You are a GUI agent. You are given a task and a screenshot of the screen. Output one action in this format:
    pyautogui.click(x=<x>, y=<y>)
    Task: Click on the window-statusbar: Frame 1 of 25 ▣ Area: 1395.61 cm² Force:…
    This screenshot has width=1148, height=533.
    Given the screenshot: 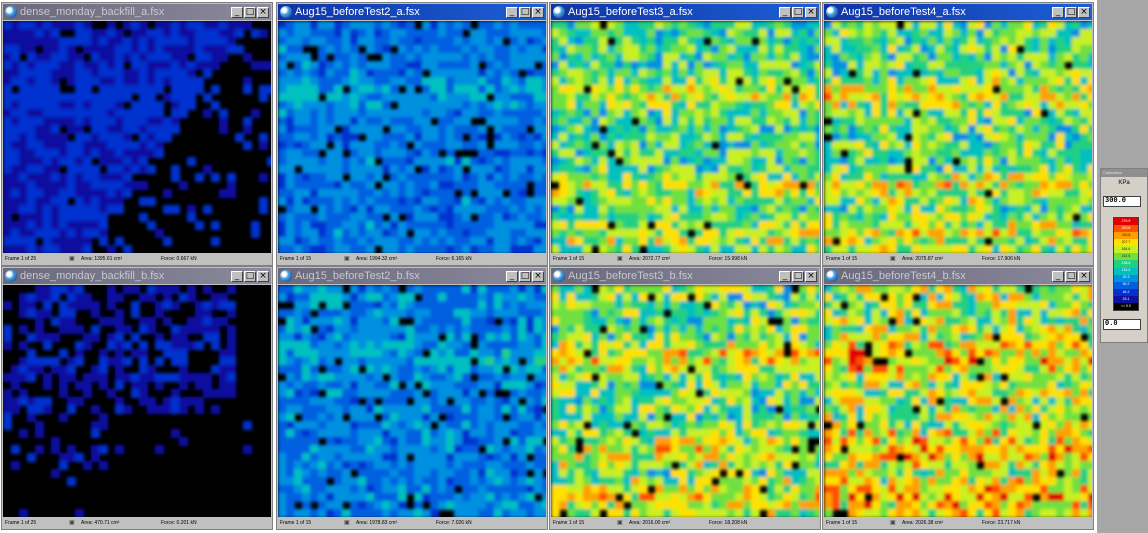 What is the action you would take?
    pyautogui.click(x=137, y=259)
    